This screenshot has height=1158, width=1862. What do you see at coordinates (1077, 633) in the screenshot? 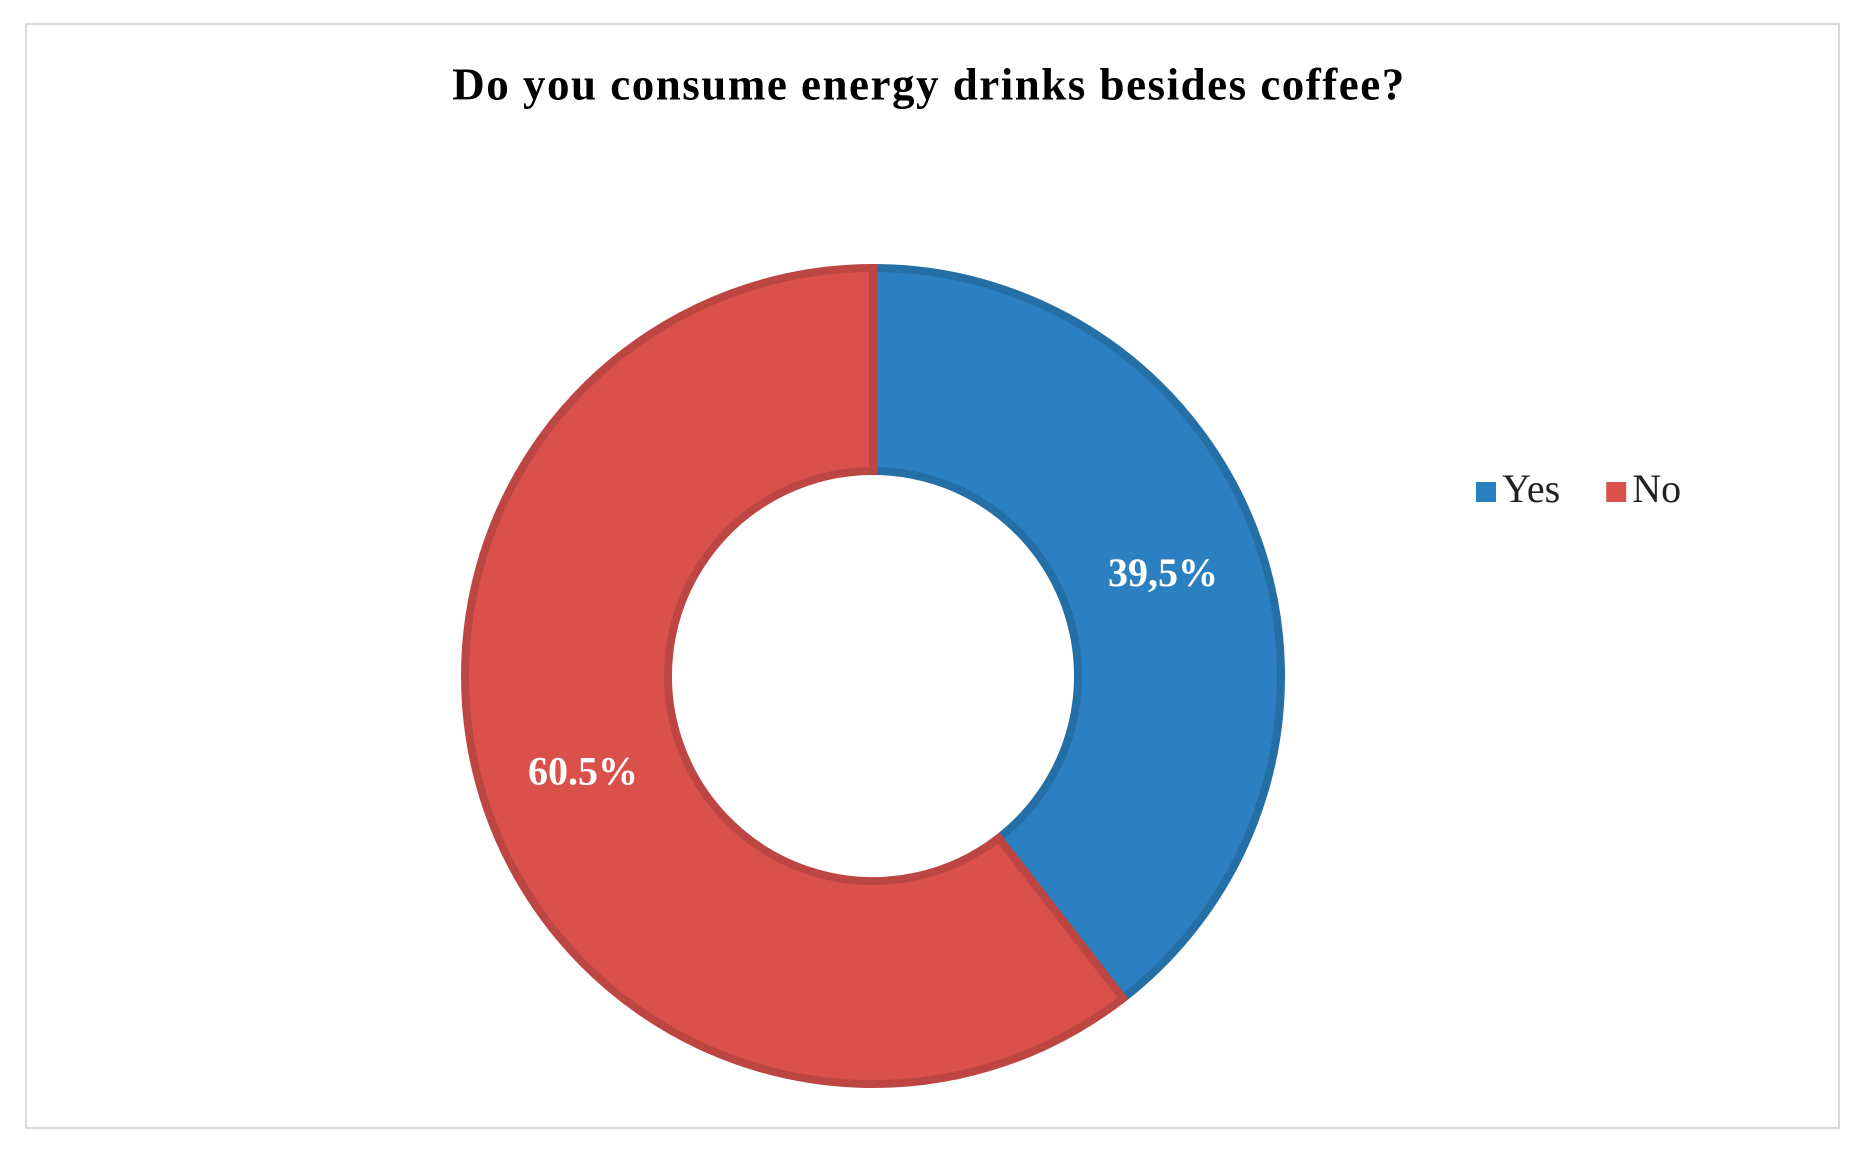
I see `donut-segment` at bounding box center [1077, 633].